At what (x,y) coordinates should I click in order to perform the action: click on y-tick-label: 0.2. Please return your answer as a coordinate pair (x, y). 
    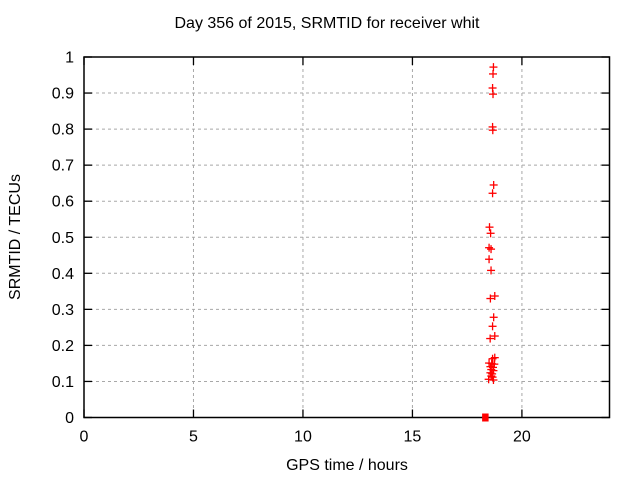
    Looking at the image, I should click on (63, 346).